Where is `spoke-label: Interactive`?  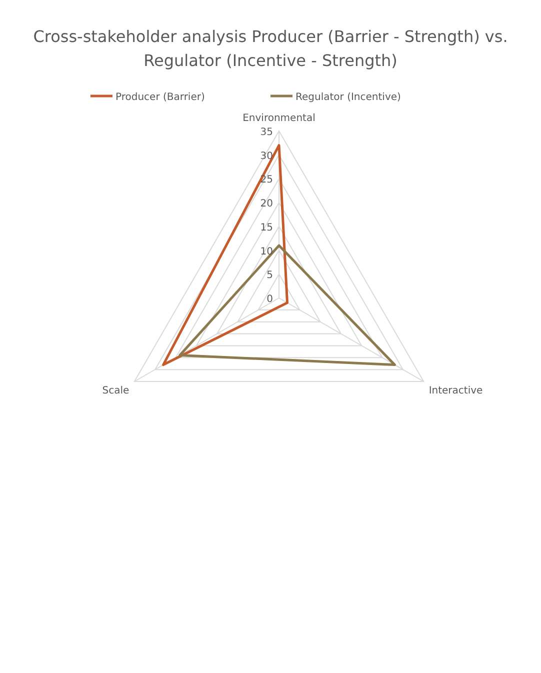
spoke-label: Interactive is located at coordinates (455, 391).